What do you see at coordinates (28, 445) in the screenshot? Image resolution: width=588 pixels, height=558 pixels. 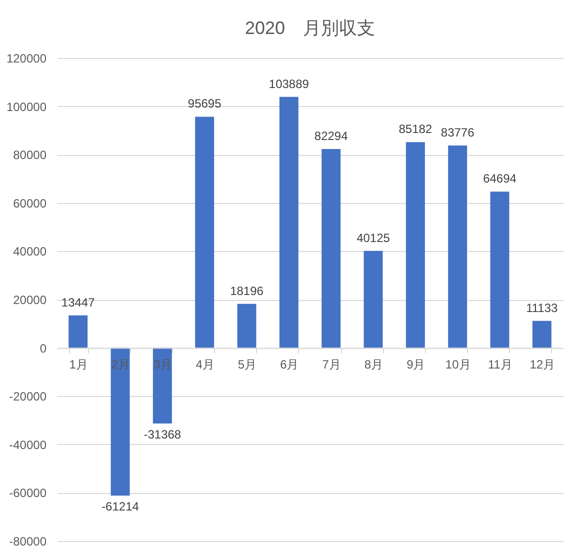 I see `y-tick-label: -40000` at bounding box center [28, 445].